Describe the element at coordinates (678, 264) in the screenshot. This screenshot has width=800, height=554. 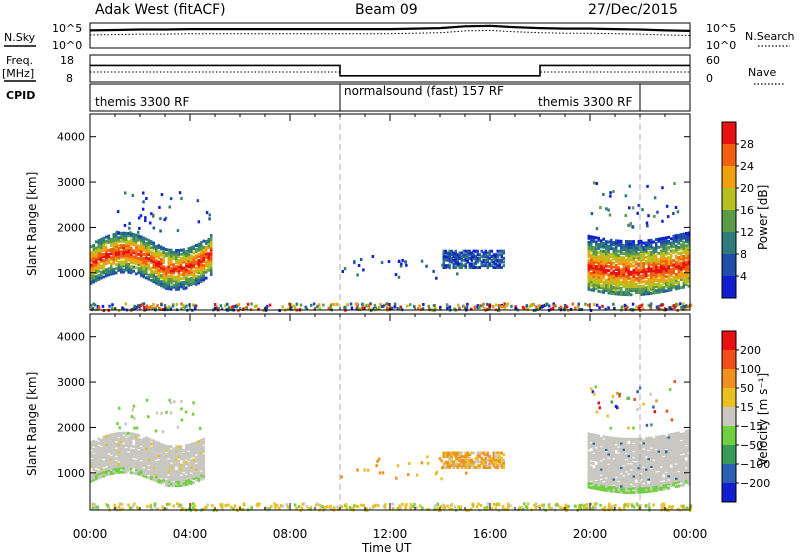
I see `power-cell-1909` at that location.